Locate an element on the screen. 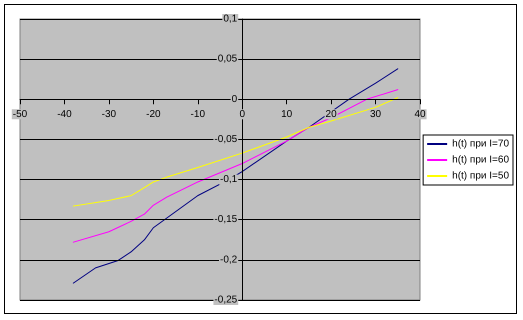  x-tick-label: -30 is located at coordinates (109, 114).